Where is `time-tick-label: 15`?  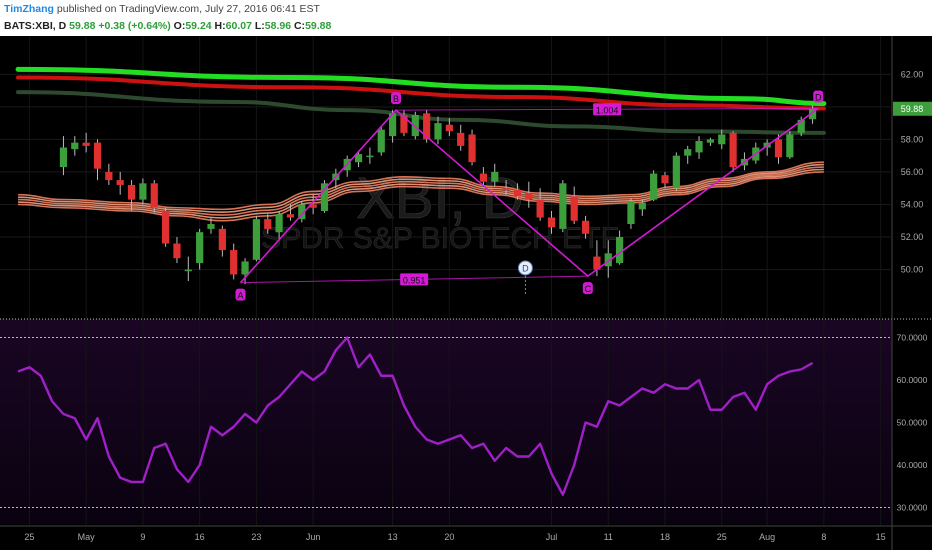 time-tick-label: 15 is located at coordinates (881, 537).